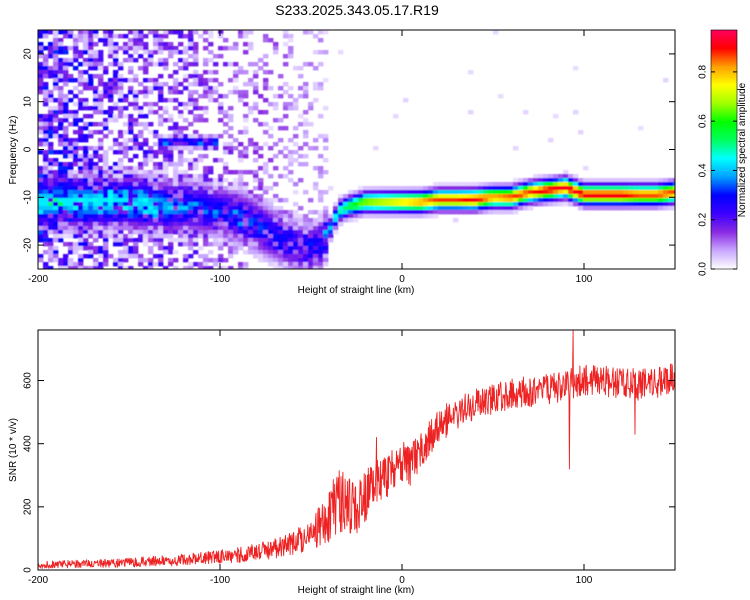  I want to click on snr-y-tick-label: 0, so click(28, 570).